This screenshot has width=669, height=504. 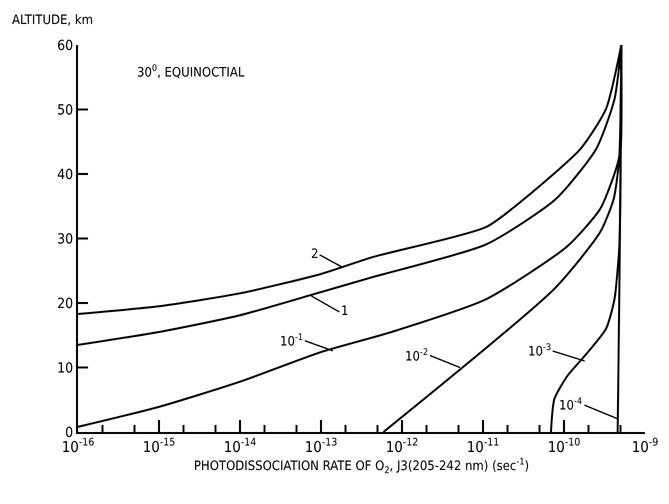 What do you see at coordinates (314, 254) in the screenshot?
I see `annotation: 2` at bounding box center [314, 254].